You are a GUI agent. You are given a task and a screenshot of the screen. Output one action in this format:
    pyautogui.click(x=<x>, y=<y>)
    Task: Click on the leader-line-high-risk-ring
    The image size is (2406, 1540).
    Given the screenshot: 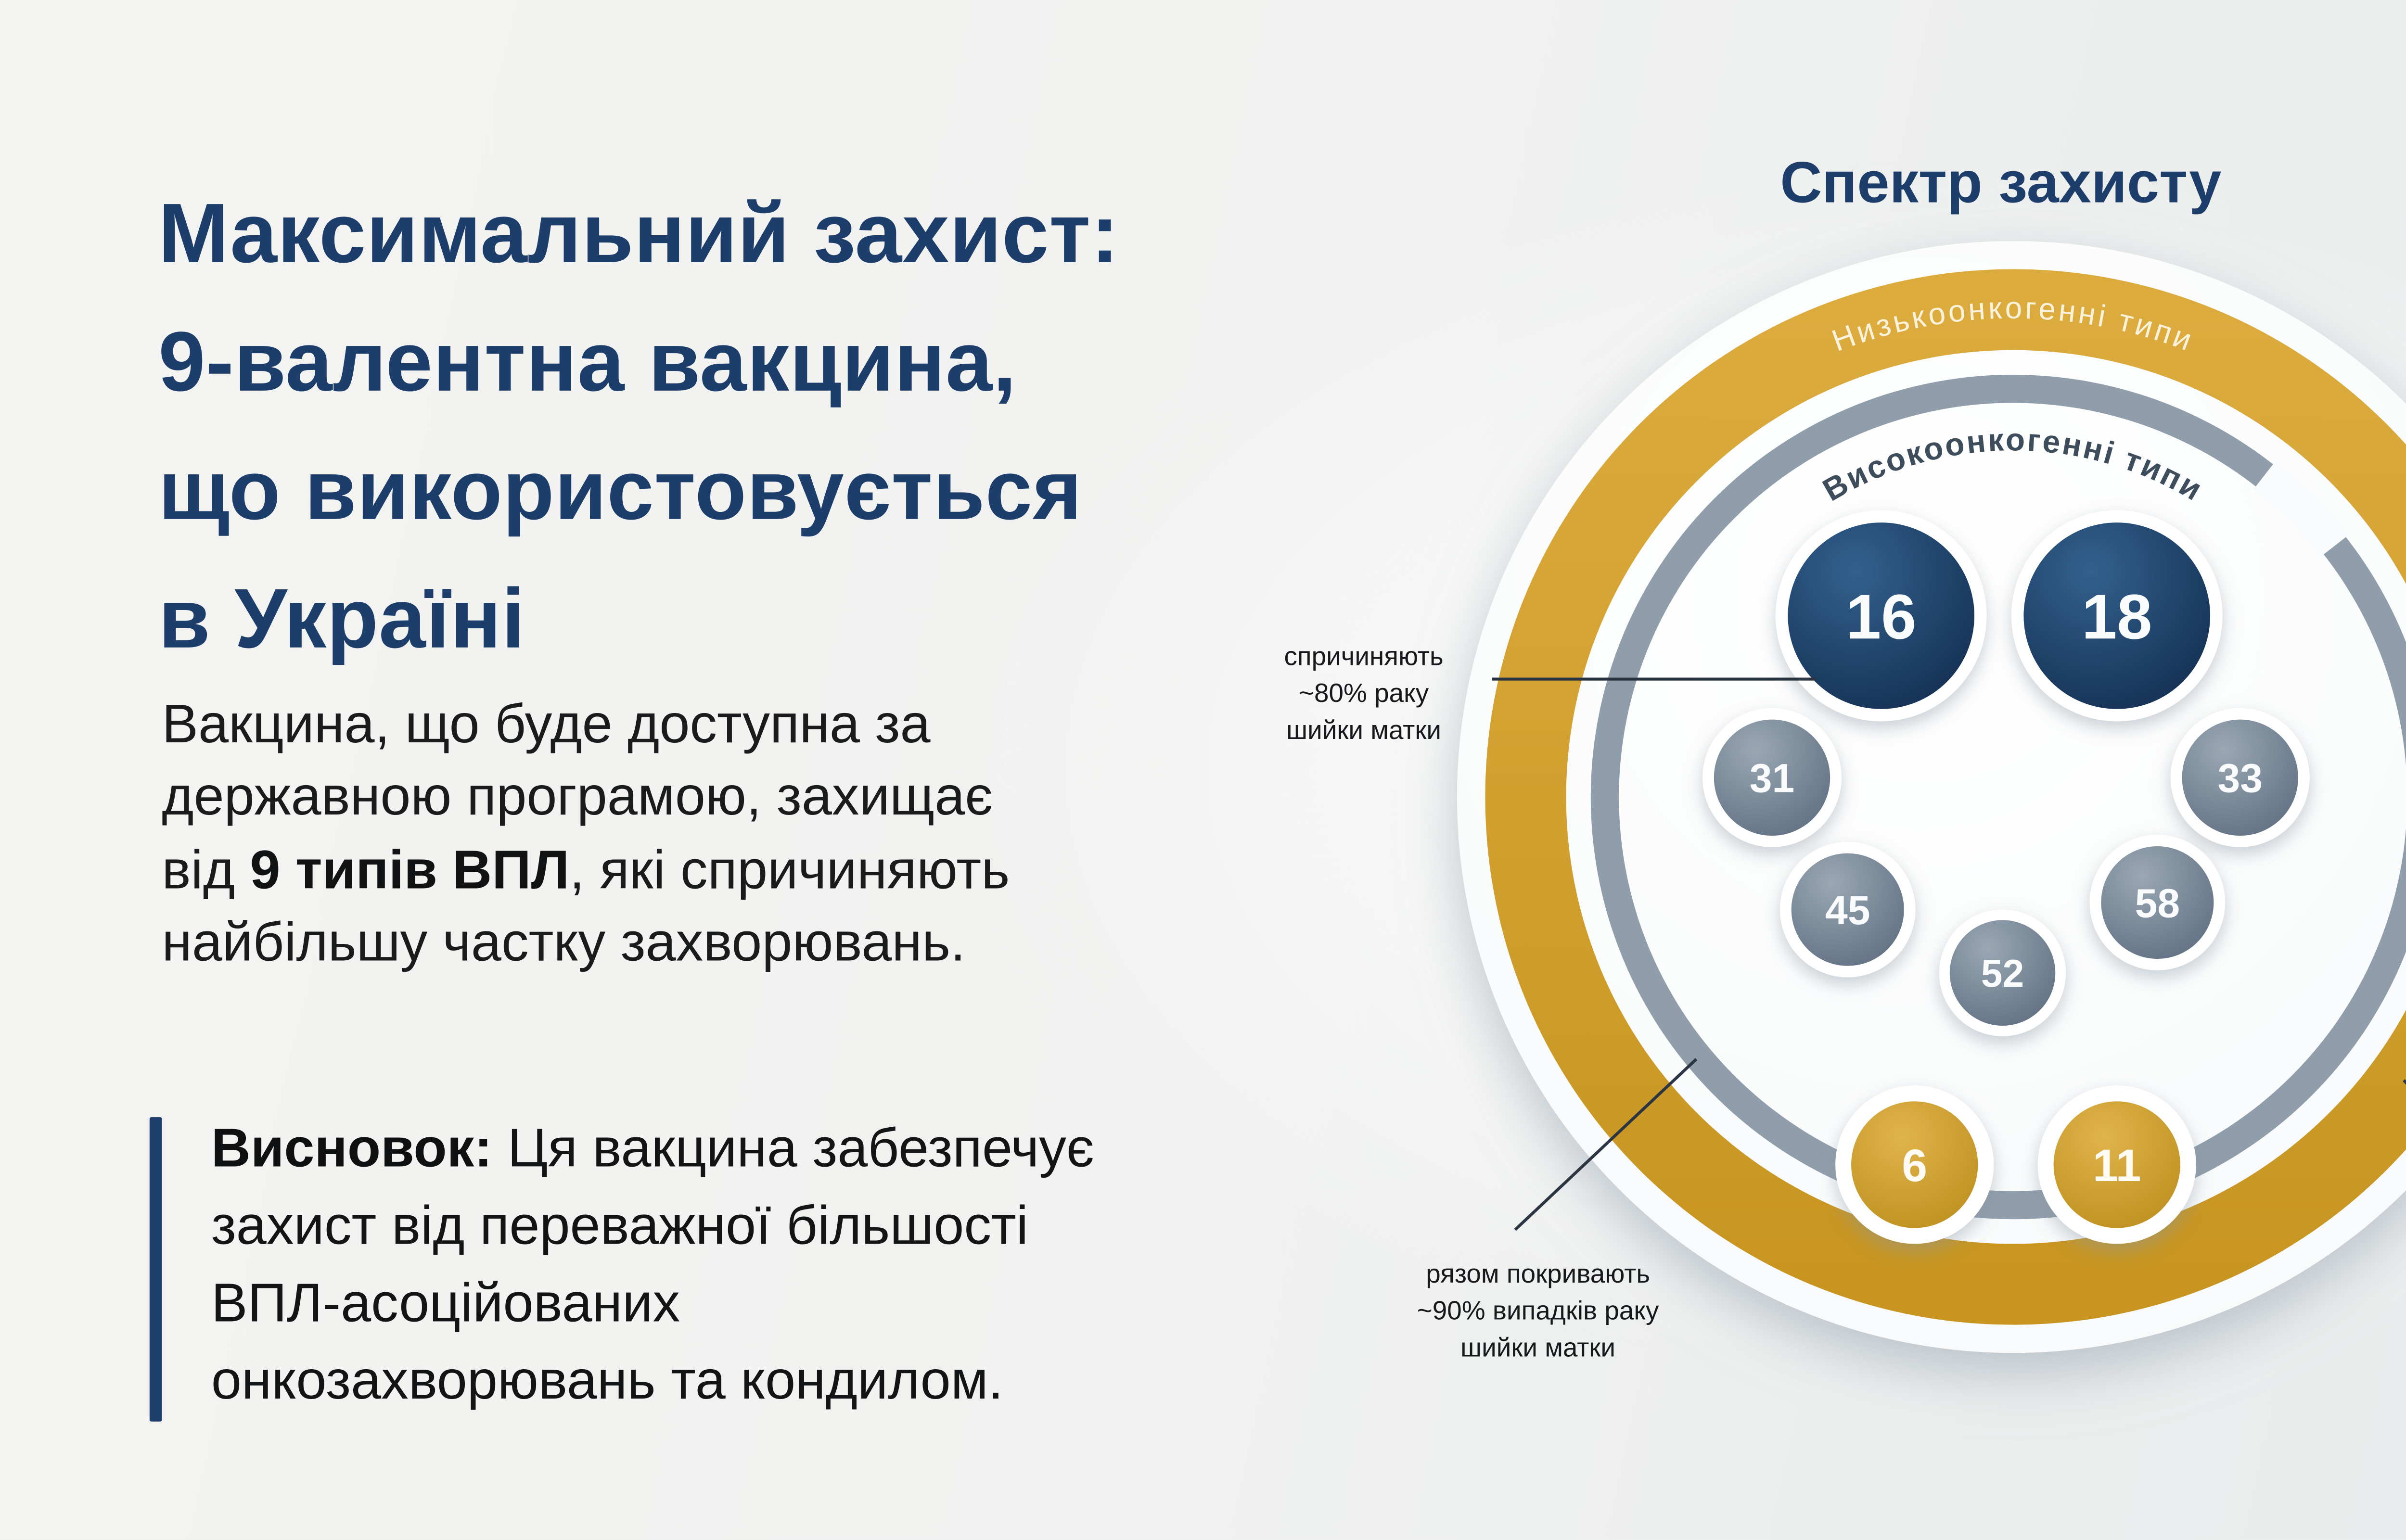 What is the action you would take?
    pyautogui.click(x=1606, y=1145)
    